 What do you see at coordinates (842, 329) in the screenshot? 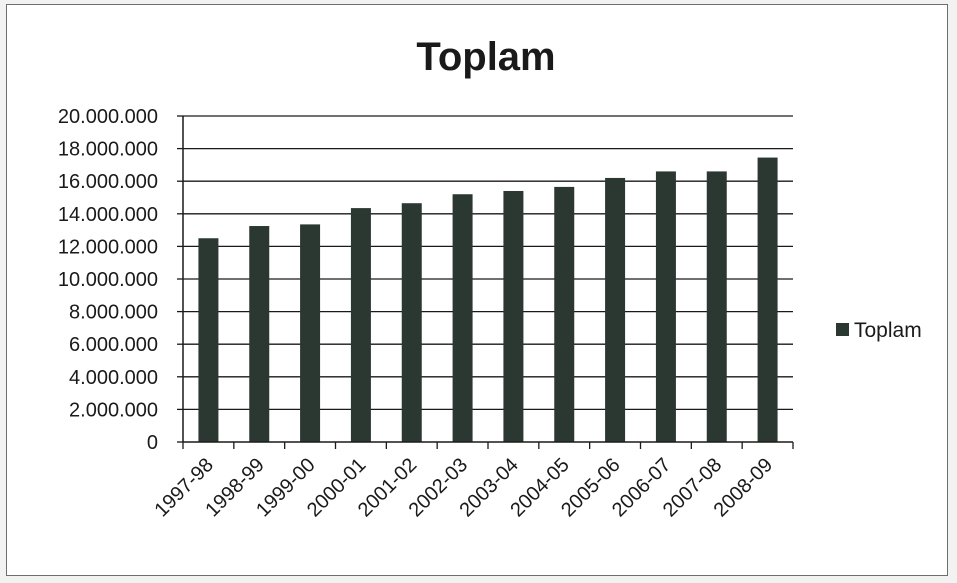
I see `legend-swatch` at bounding box center [842, 329].